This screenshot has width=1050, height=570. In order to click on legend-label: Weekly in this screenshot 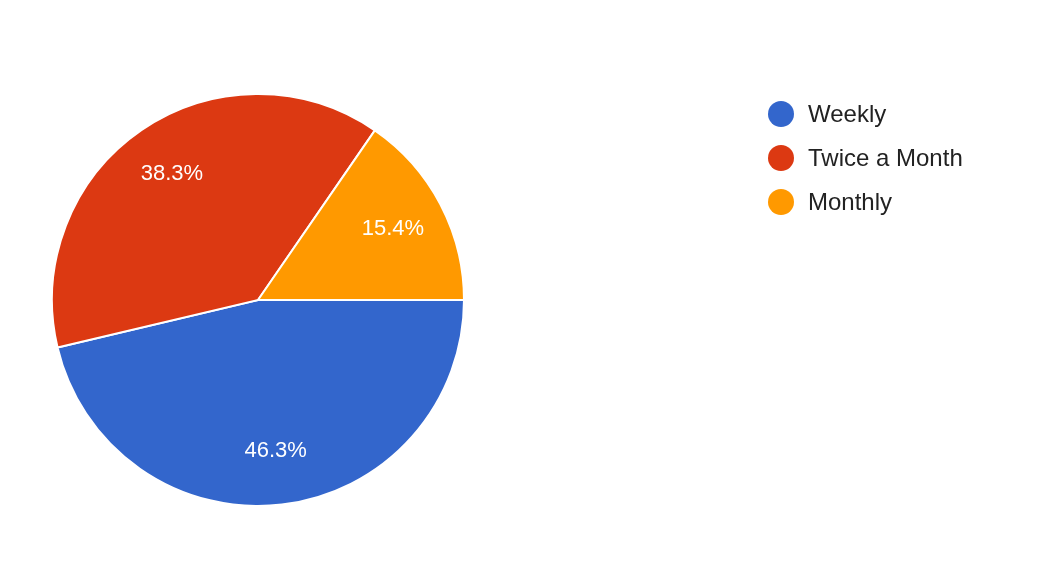, I will do `click(847, 114)`.